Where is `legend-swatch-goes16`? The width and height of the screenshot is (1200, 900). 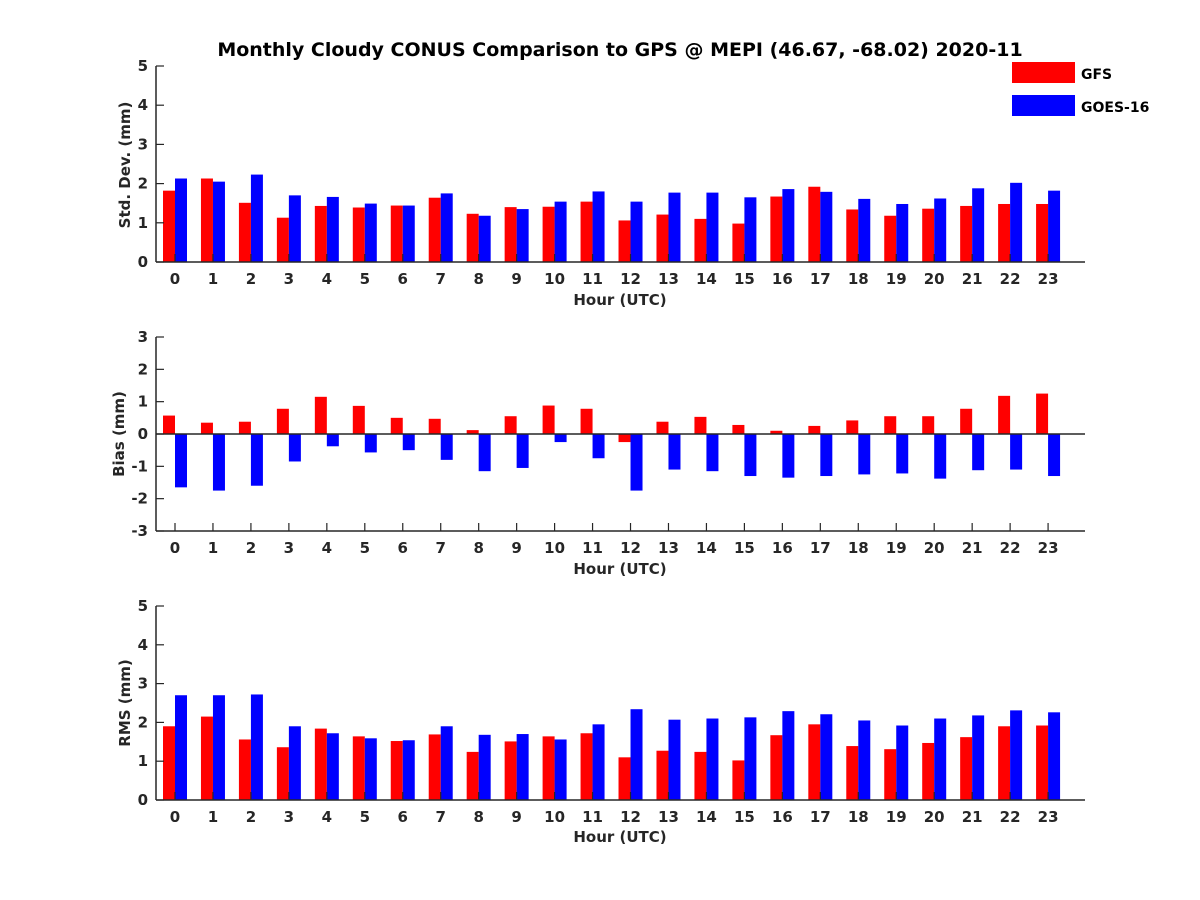 legend-swatch-goes16 is located at coordinates (1043, 105).